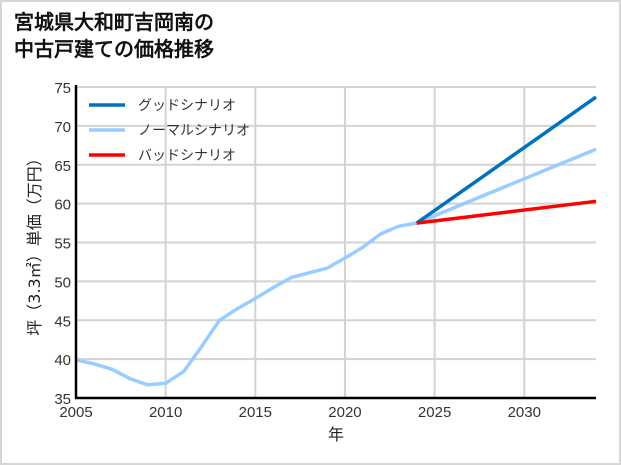 The height and width of the screenshot is (465, 621). Describe the element at coordinates (165, 412) in the screenshot. I see `x-tick-label: 2010` at that location.